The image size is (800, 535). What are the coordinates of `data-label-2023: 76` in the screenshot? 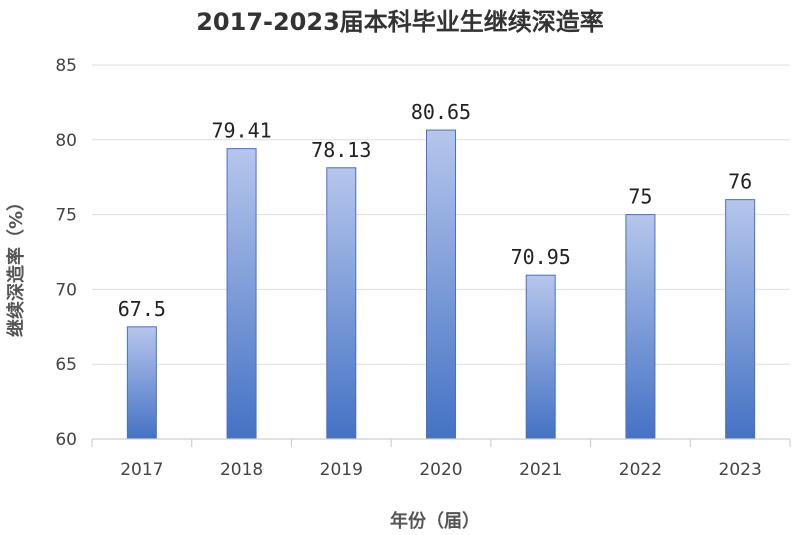 It's located at (740, 182).